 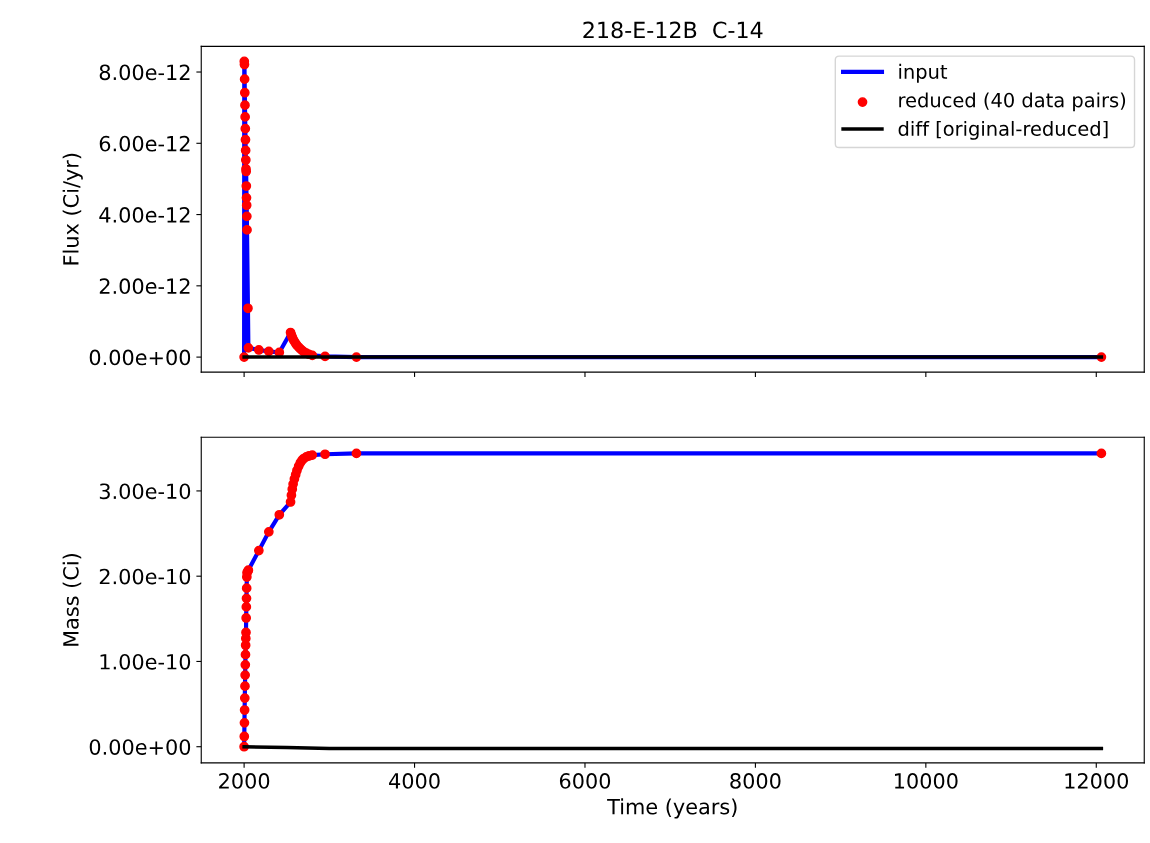 What do you see at coordinates (673, 30) in the screenshot?
I see `chart-title: 218-E-12B C-14` at bounding box center [673, 30].